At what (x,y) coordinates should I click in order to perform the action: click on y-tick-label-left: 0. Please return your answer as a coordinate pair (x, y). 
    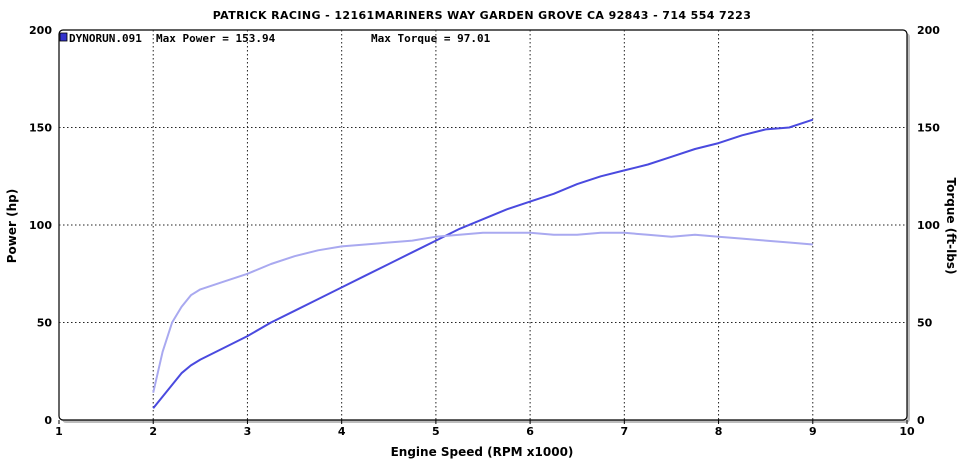
    Looking at the image, I should click on (48, 420).